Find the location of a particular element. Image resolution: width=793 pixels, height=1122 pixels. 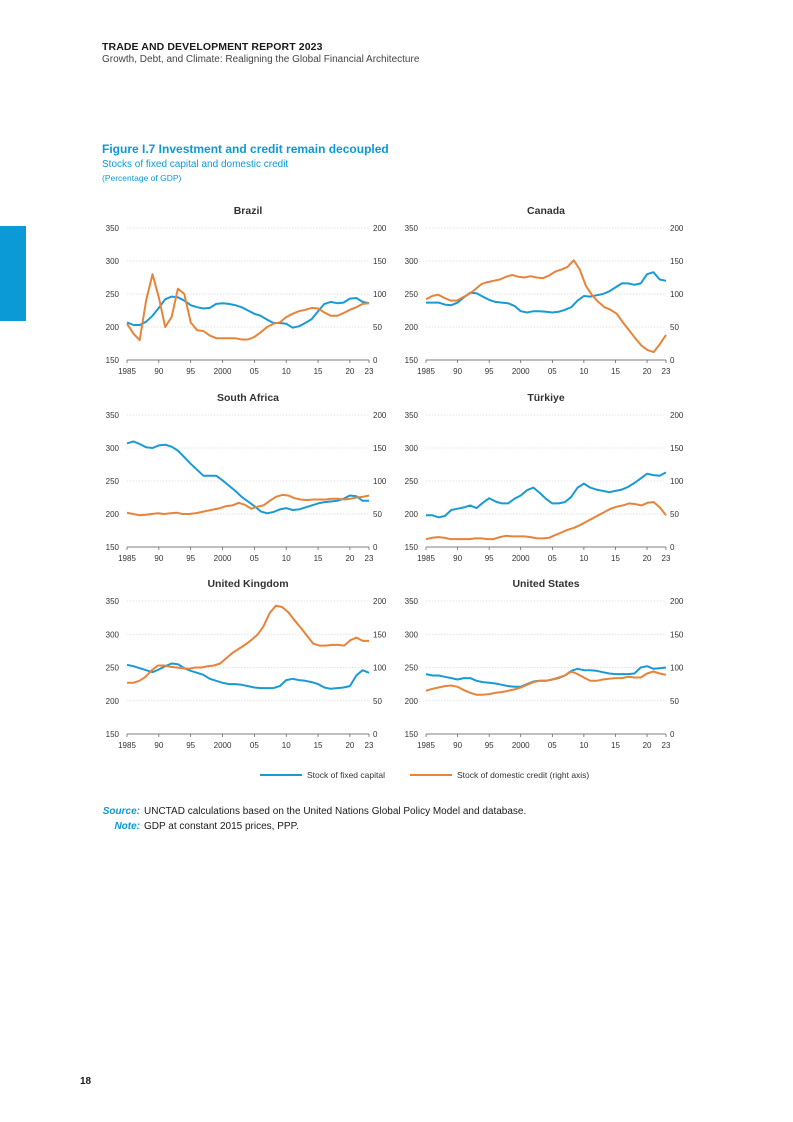

source-label: Source: is located at coordinates (121, 811).